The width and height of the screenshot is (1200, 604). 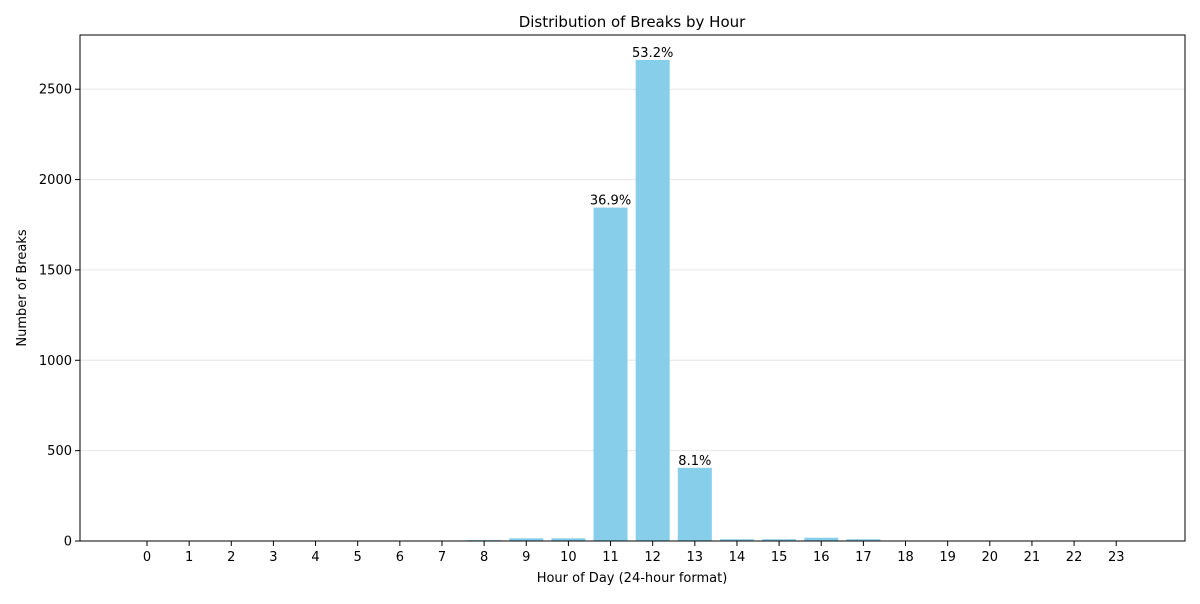 I want to click on x-tick-label: 18, so click(x=905, y=557).